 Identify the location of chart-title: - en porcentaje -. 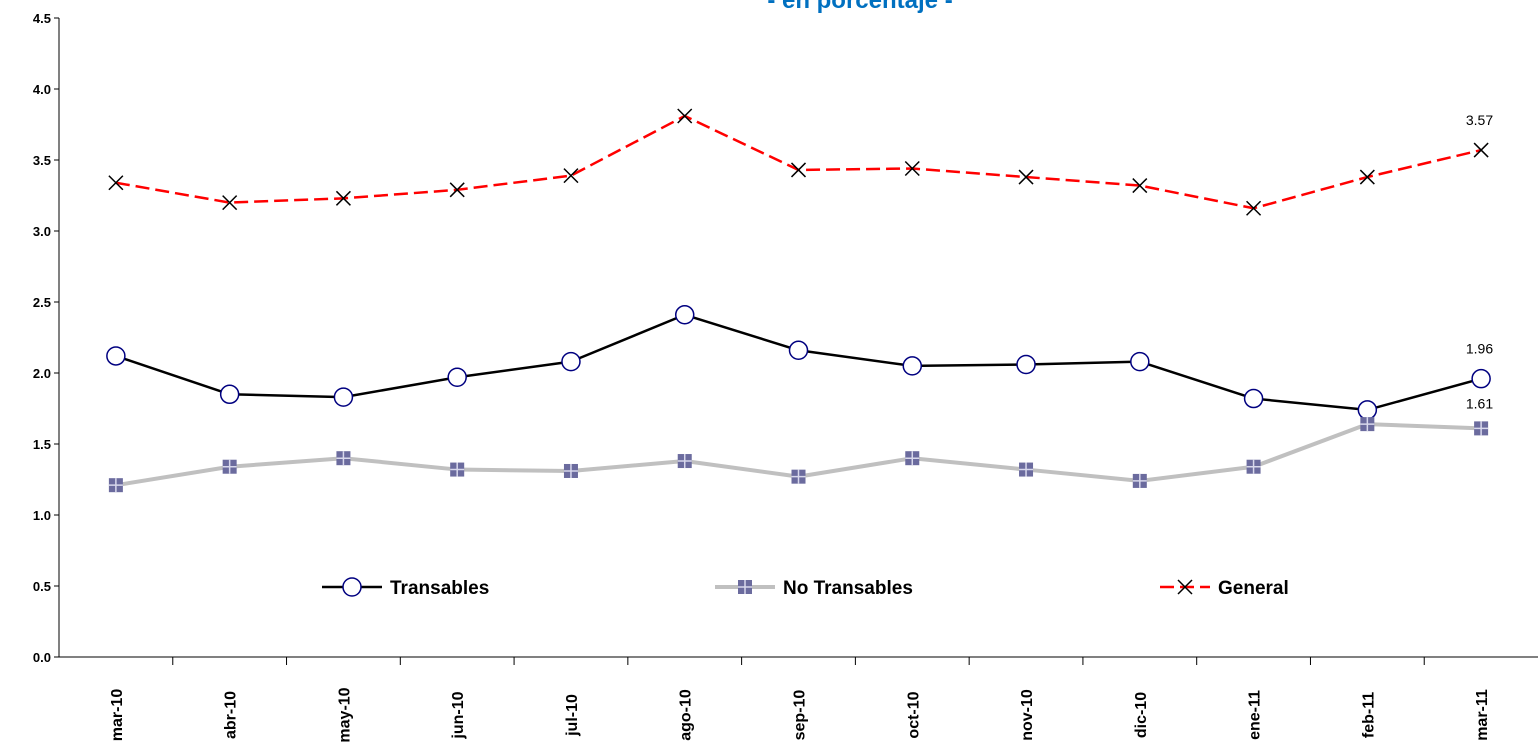
(859, 7).